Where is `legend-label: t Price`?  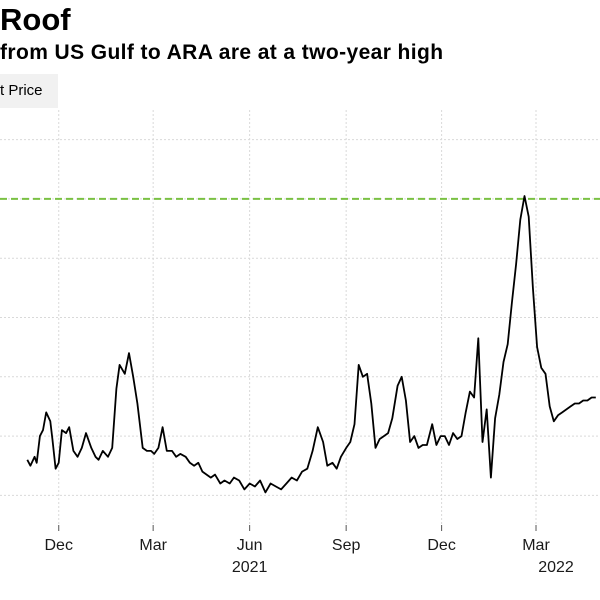
legend-label: t Price is located at coordinates (21, 90).